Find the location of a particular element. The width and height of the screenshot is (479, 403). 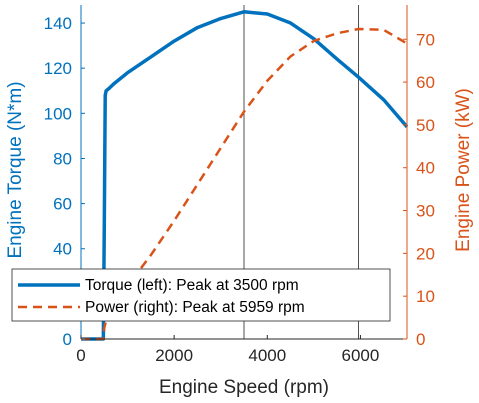

y-right-tick-label-0: 0 is located at coordinates (420, 339).